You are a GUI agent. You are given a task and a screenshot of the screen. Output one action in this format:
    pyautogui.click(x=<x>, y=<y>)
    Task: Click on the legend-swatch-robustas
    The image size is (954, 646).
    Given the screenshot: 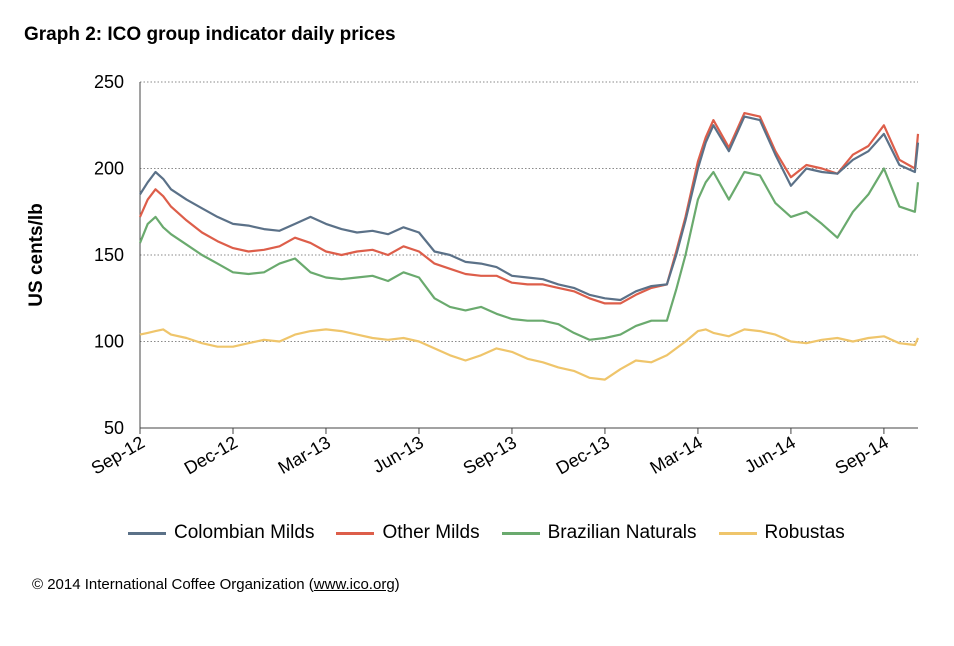 What is the action you would take?
    pyautogui.click(x=737, y=533)
    